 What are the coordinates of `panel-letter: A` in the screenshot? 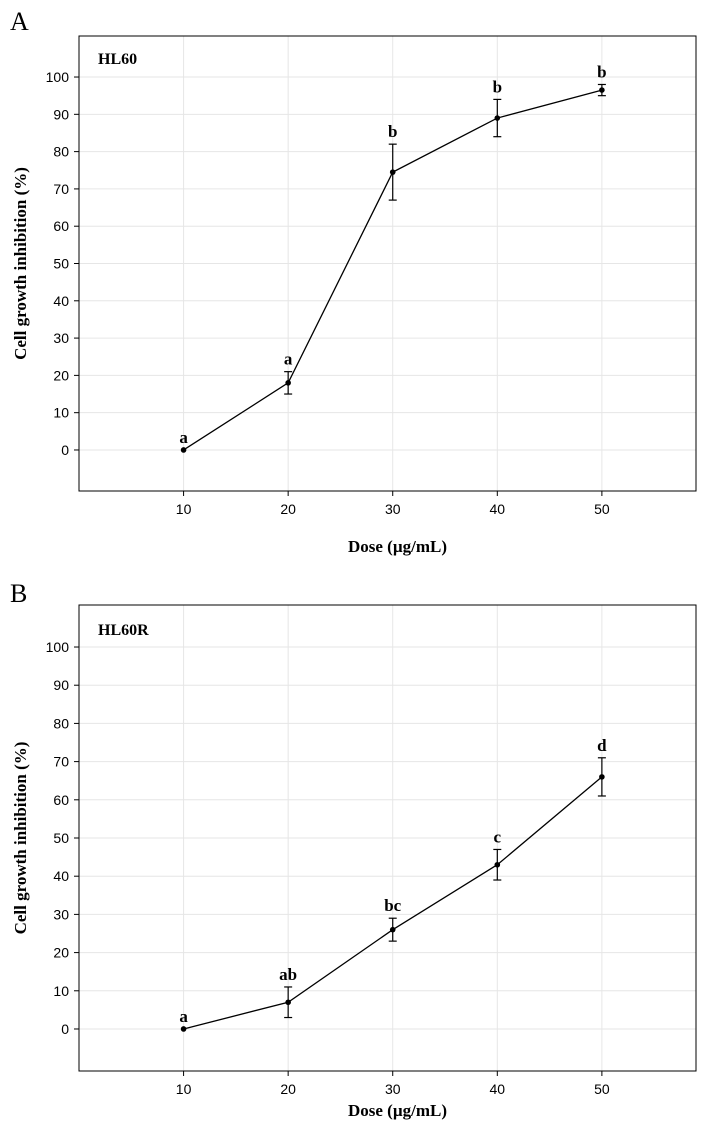 It's located at (19, 21).